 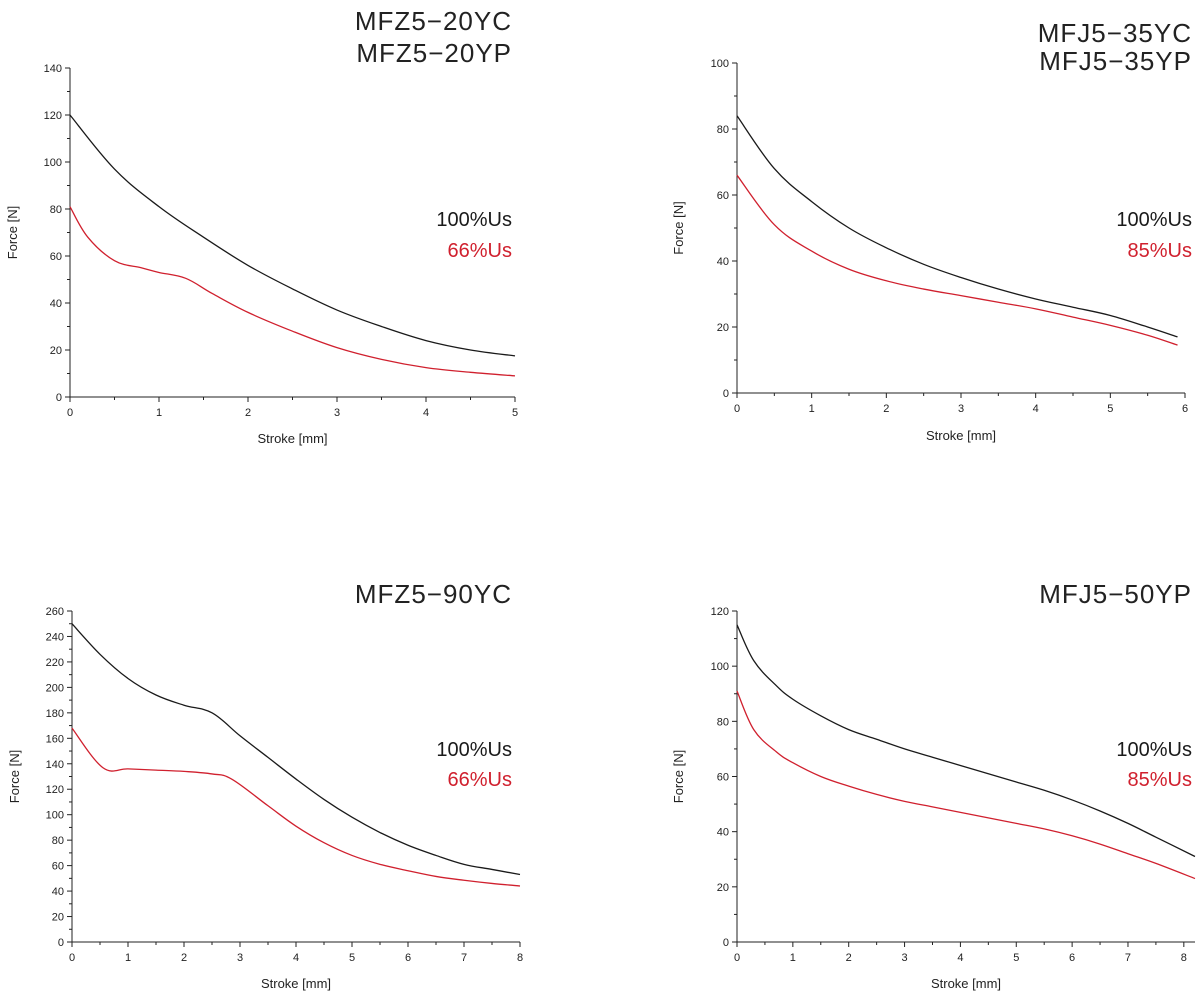 What do you see at coordinates (434, 53) in the screenshot?
I see `chart-subtitle: MFZ5−20YP` at bounding box center [434, 53].